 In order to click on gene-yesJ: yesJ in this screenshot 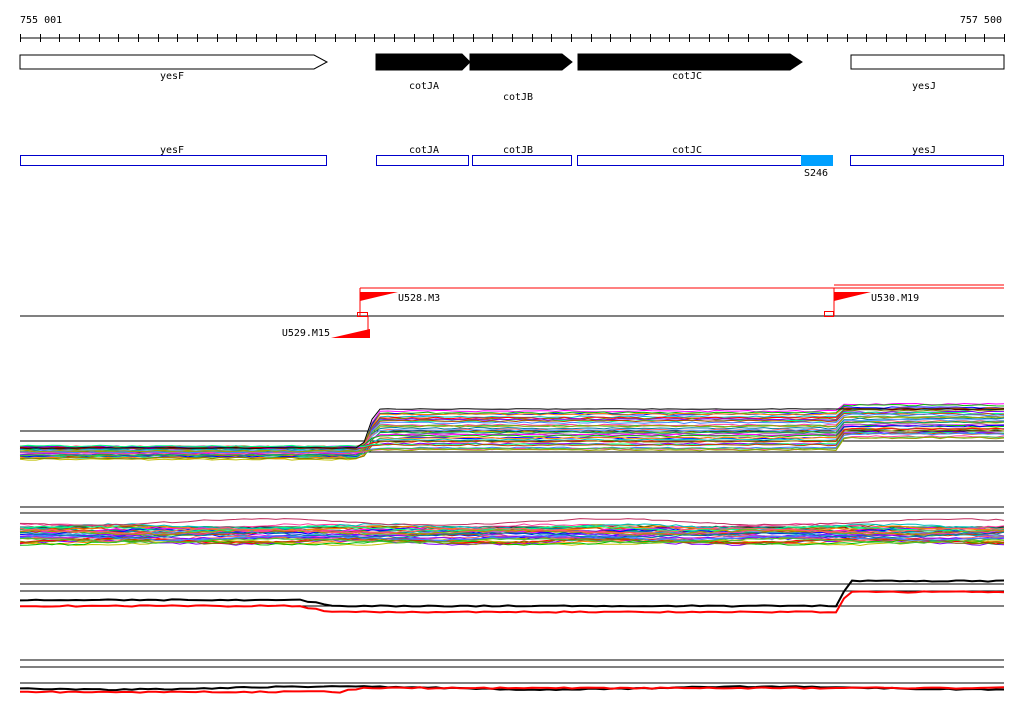, I will do `click(927, 73)`.